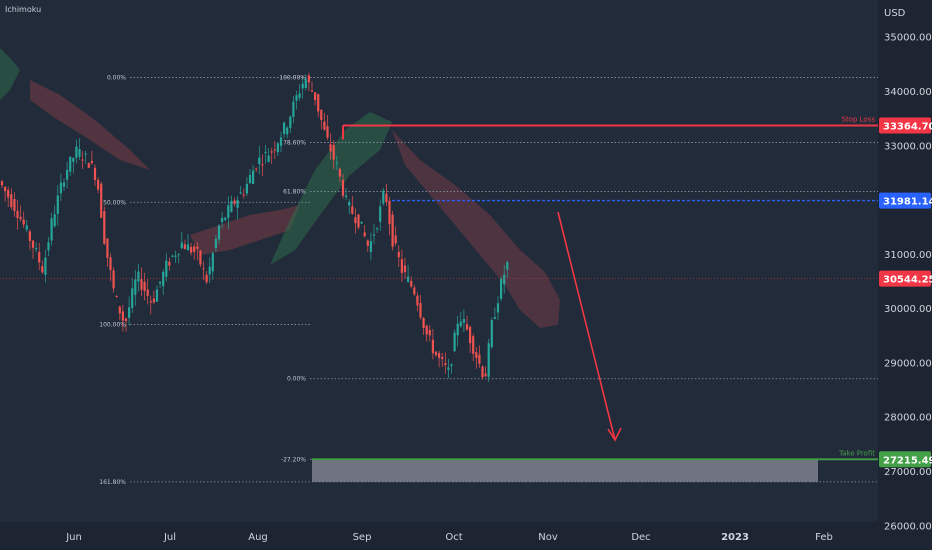  I want to click on indicator-label: Ichimoku, so click(23, 9).